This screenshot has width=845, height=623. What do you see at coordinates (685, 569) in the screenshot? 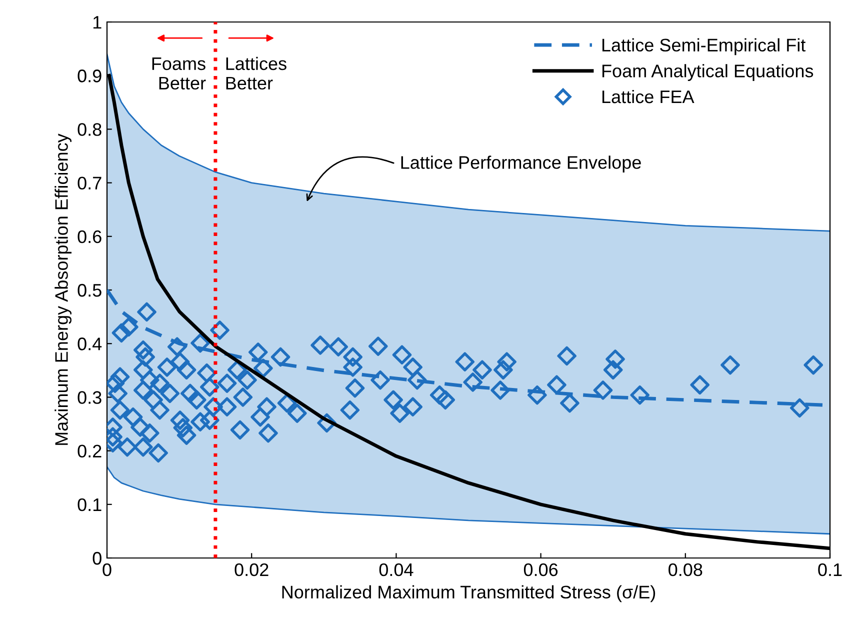
I see `x-tick-label: 0.08` at bounding box center [685, 569].